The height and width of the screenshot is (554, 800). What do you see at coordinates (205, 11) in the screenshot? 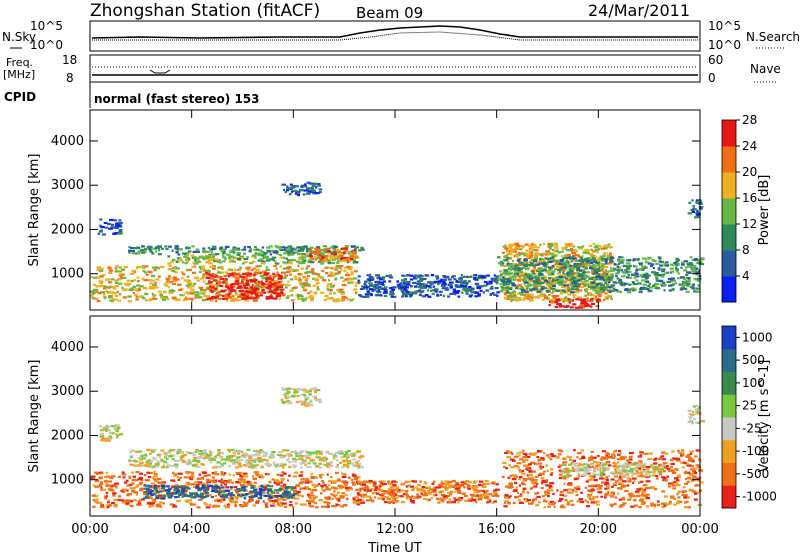
I see `station-title: Zhongshan Station (fitACF)` at bounding box center [205, 11].